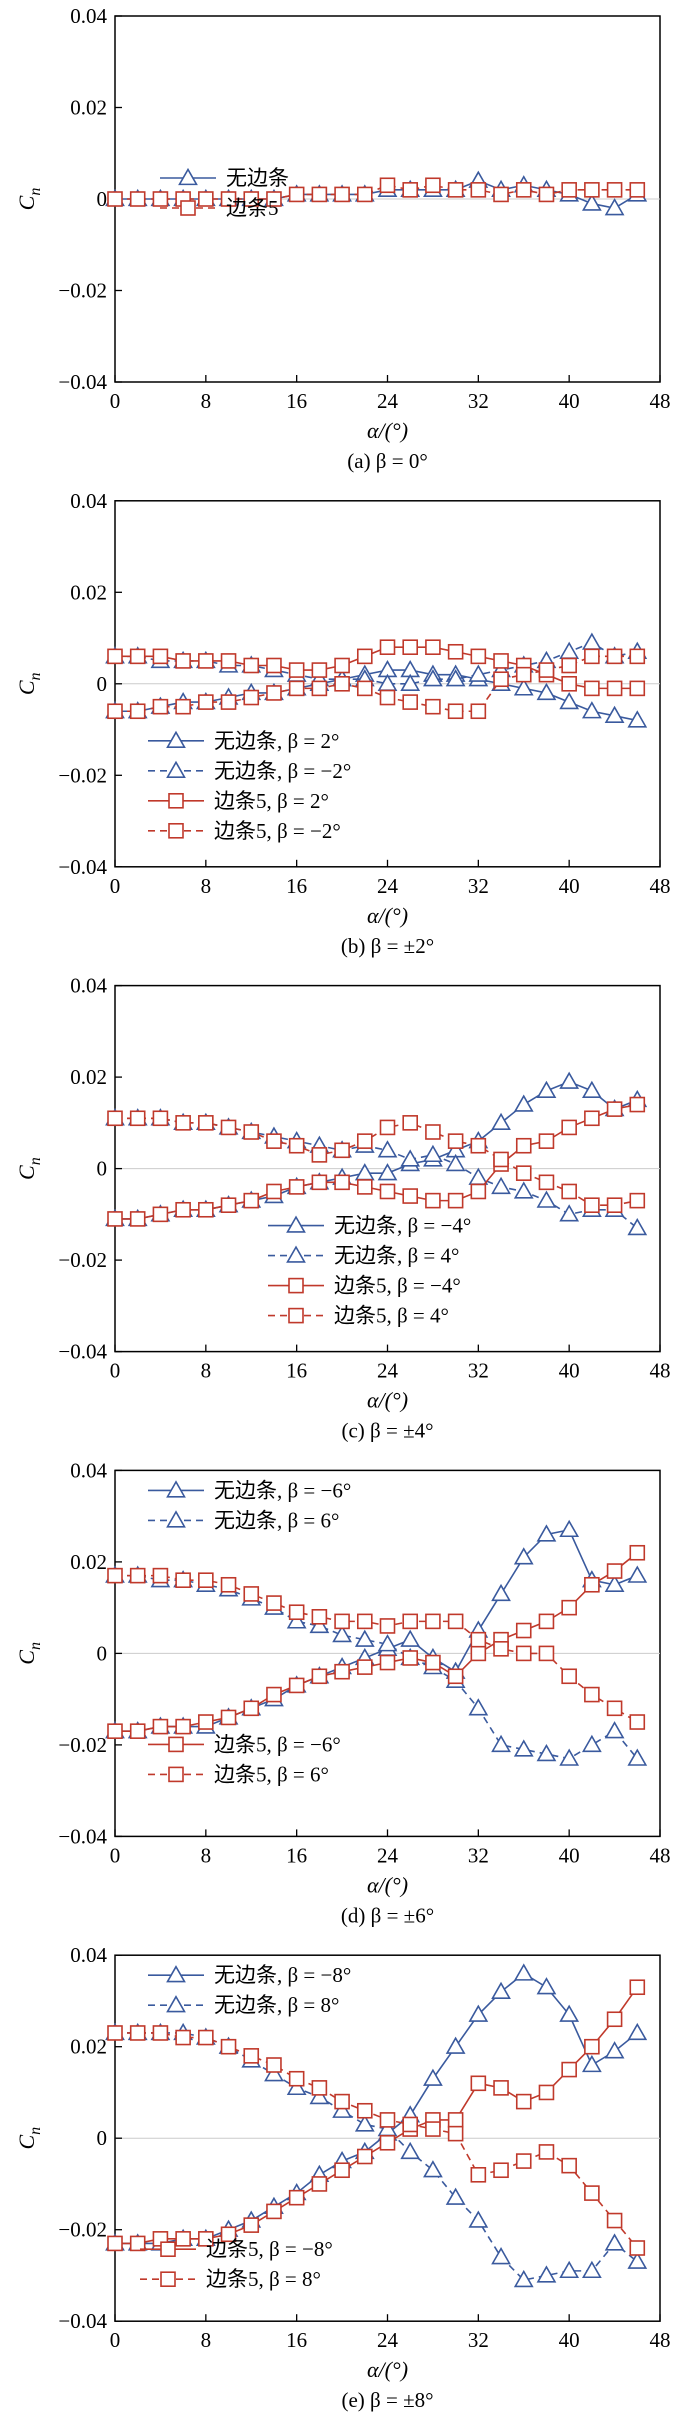 Image resolution: width=700 pixels, height=2424 pixels. I want to click on panel-caption: (b) β = ±2°, so click(387, 946).